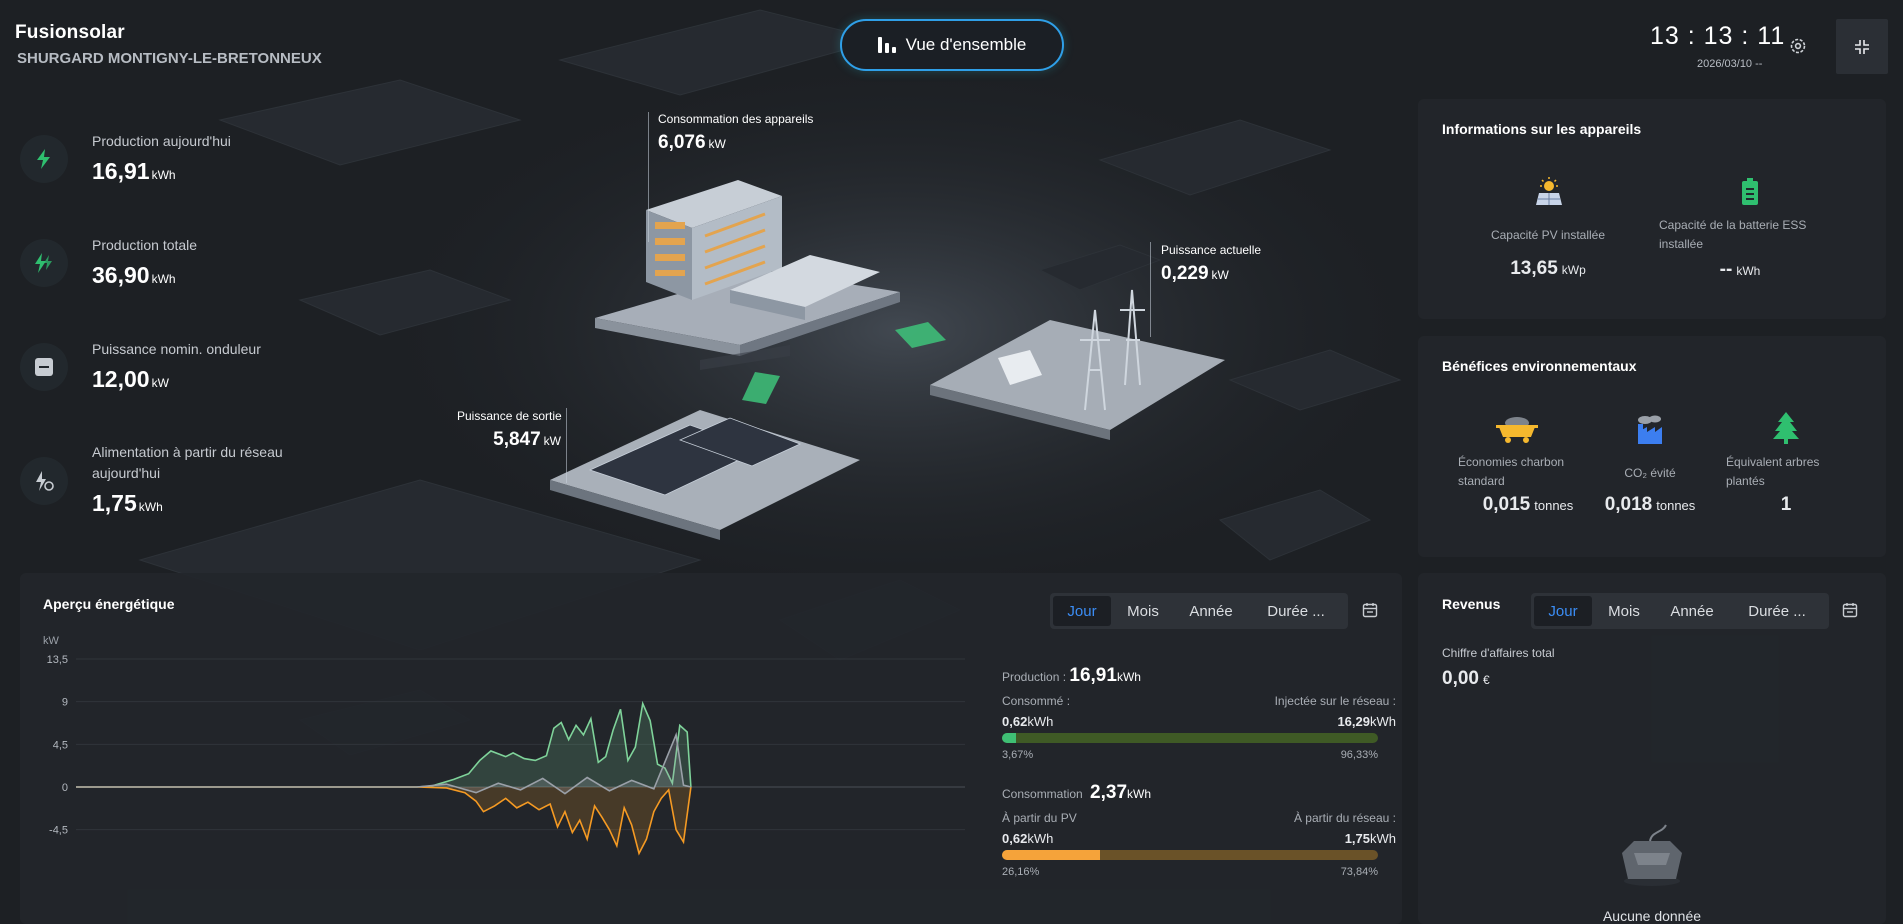 The height and width of the screenshot is (924, 1903). What do you see at coordinates (145, 245) in the screenshot?
I see `stat-label-production-total: Production totale` at bounding box center [145, 245].